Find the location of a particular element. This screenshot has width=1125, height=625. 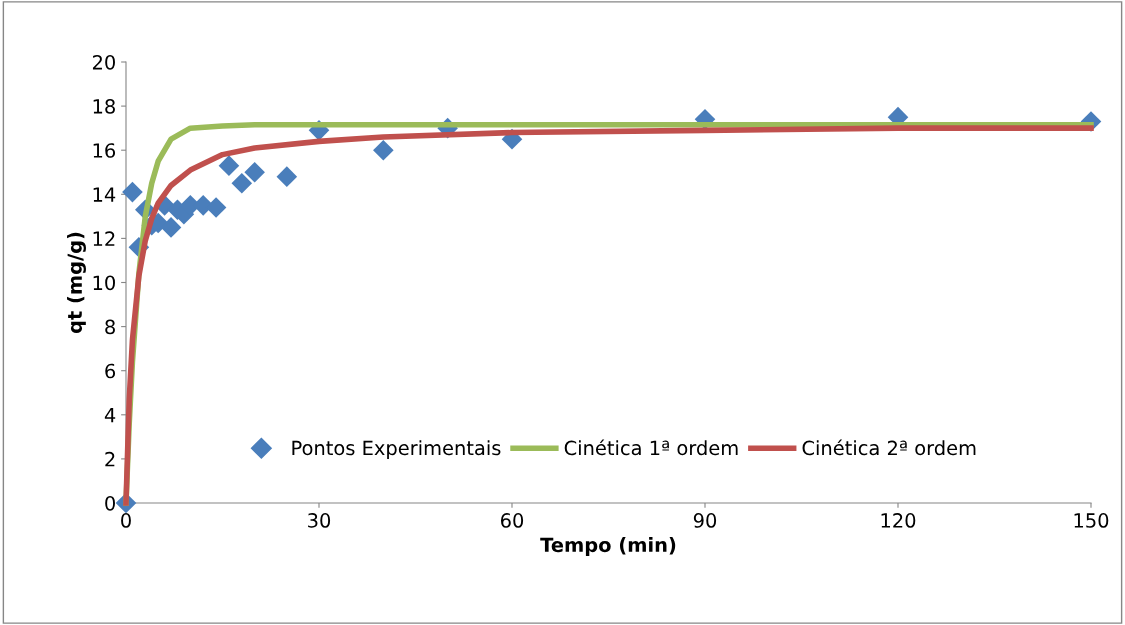

x-tick-label: 30 is located at coordinates (319, 520).